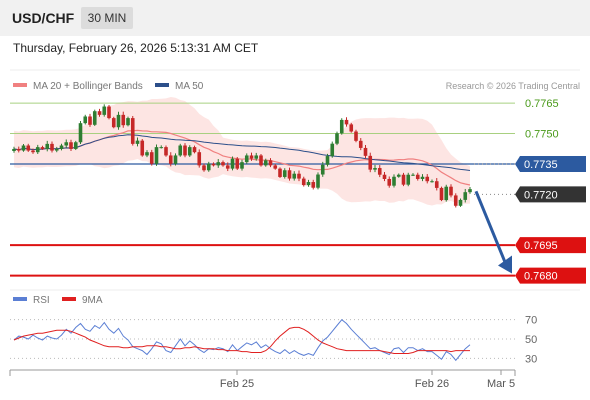  I want to click on symbol-label: USD/CHF, so click(43, 18).